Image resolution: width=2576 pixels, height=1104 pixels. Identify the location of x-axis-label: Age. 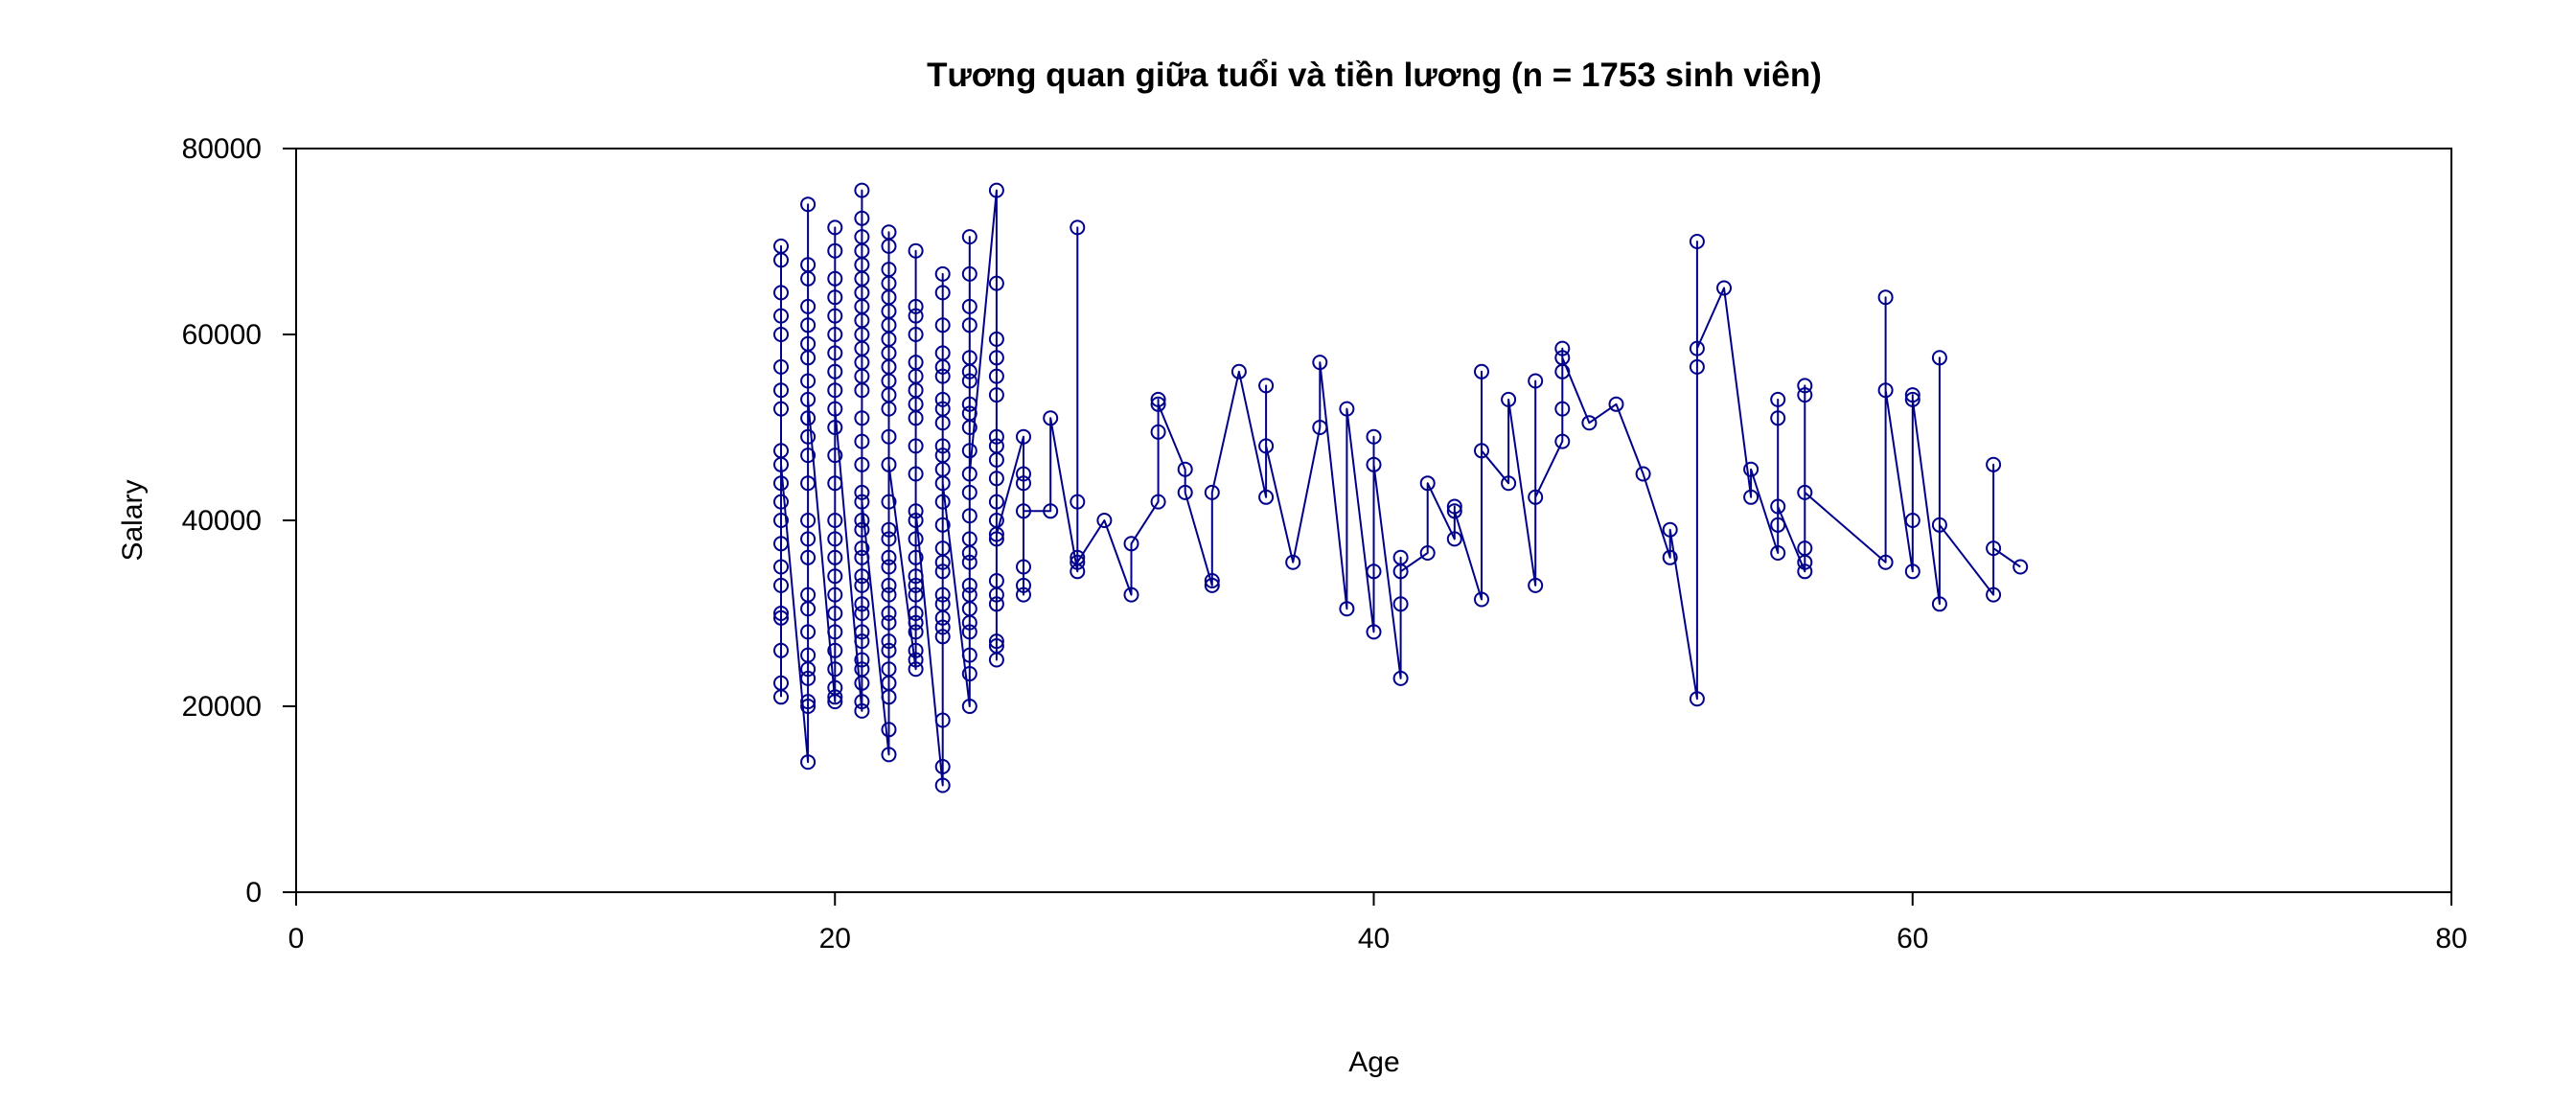
(1373, 1062).